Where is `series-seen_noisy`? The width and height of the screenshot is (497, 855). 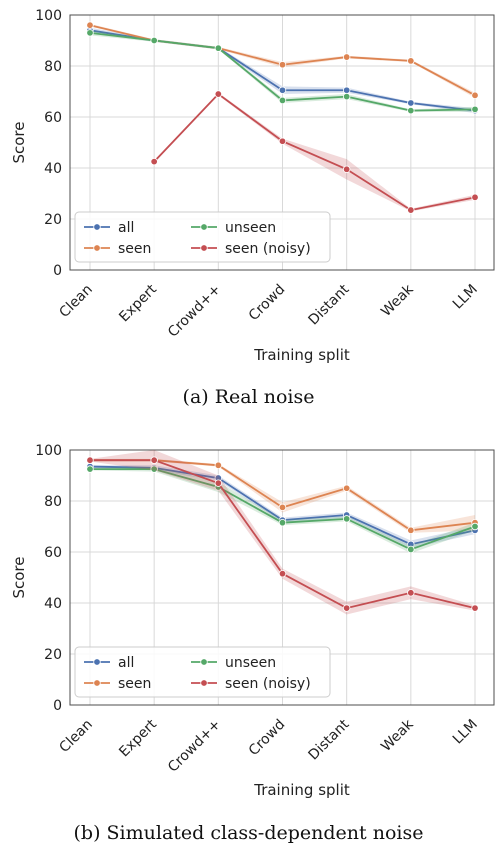 series-seen_noisy is located at coordinates (314, 152).